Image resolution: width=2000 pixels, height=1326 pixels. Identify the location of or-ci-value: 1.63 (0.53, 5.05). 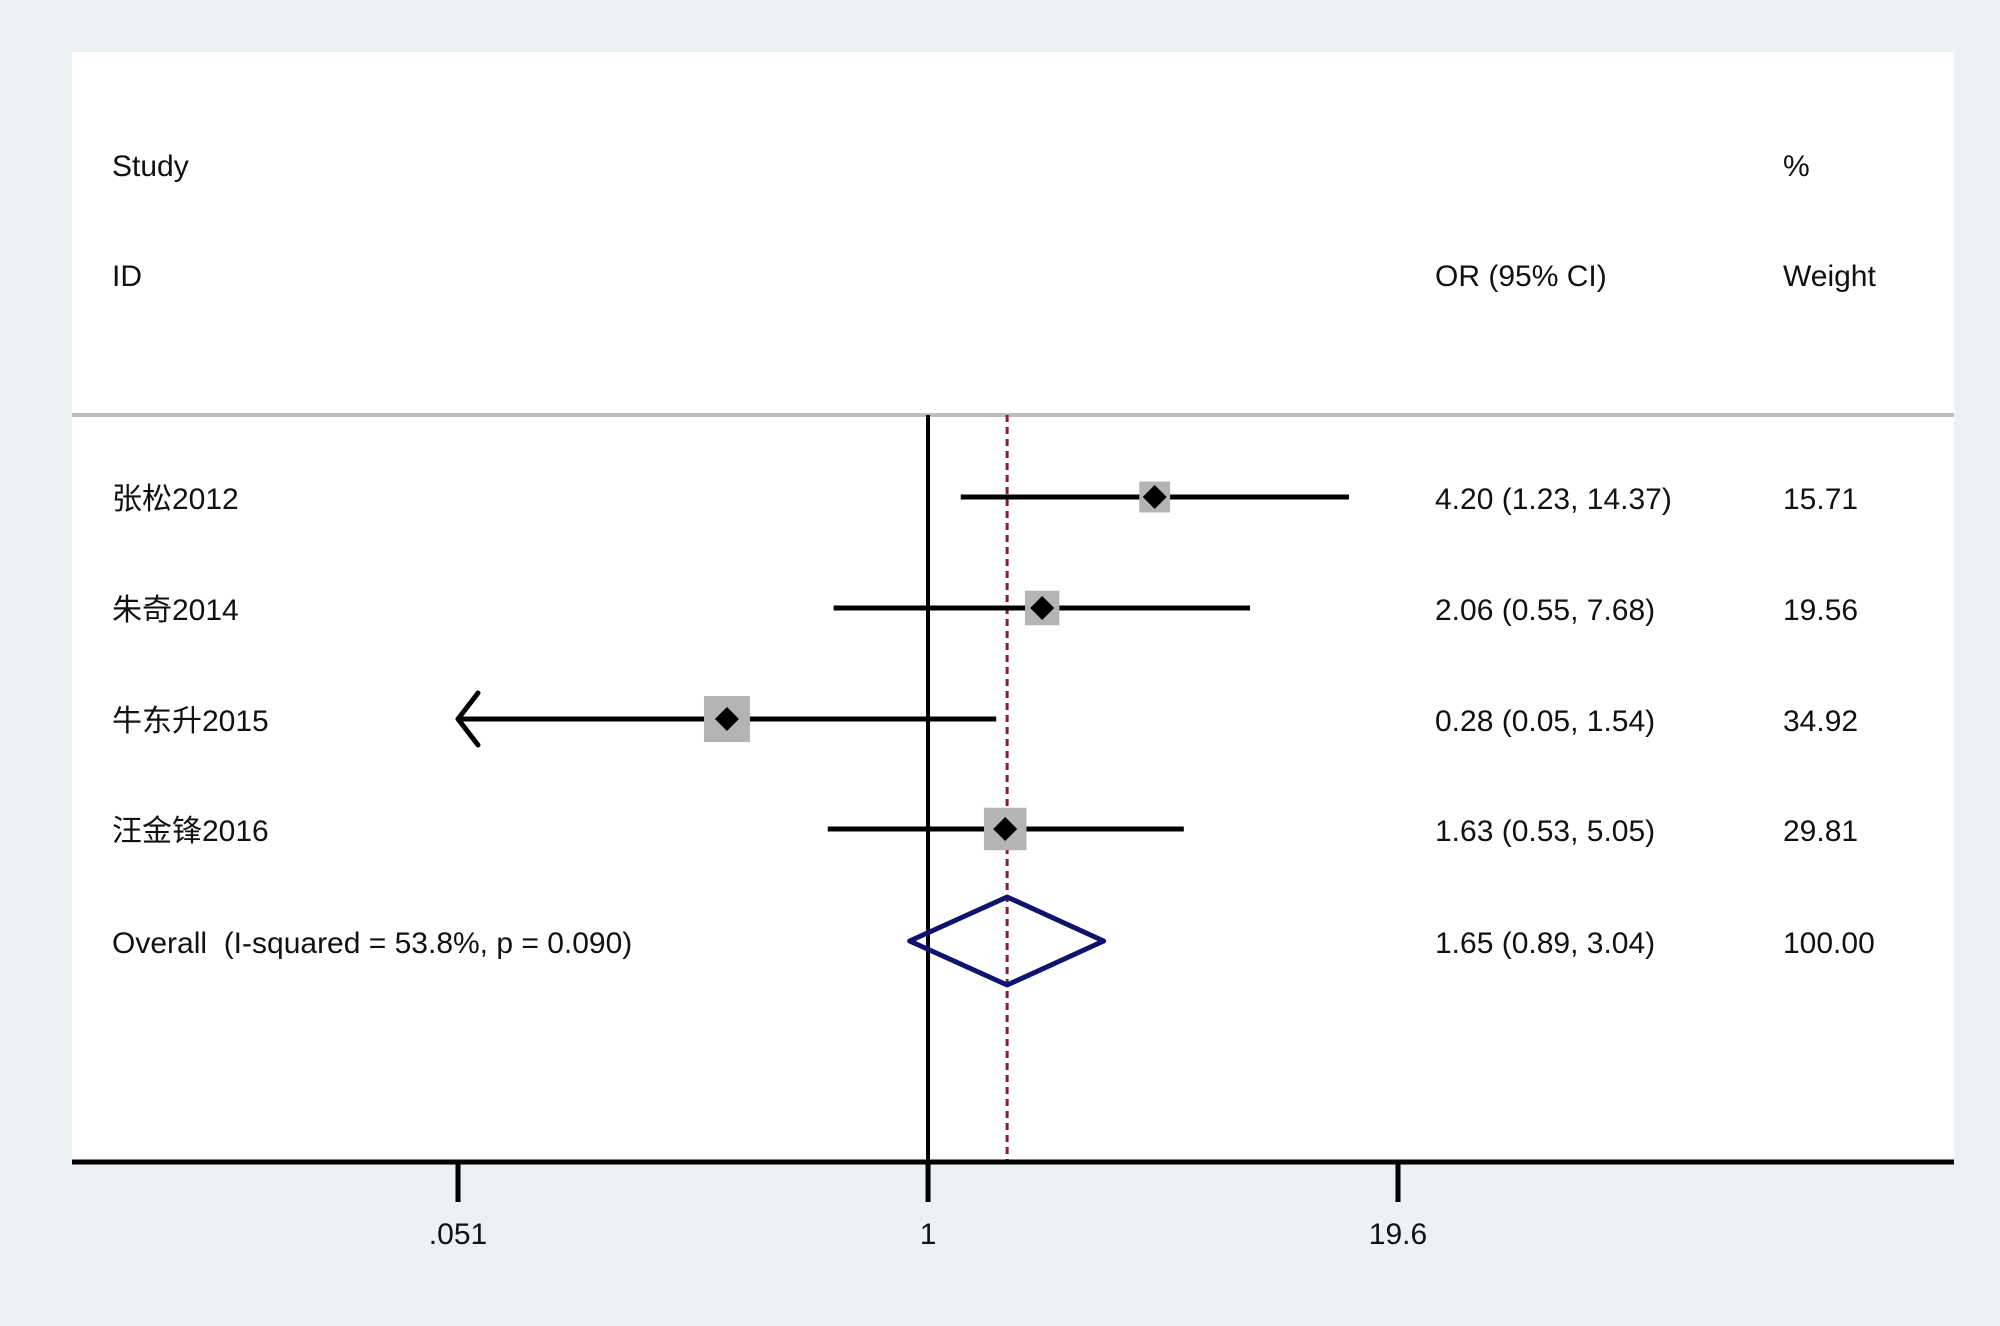
(1545, 831).